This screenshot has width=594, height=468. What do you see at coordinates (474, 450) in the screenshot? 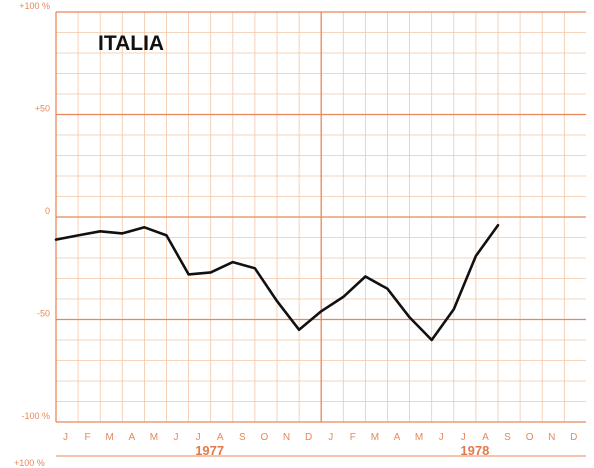
I see `year-label: 1978` at bounding box center [474, 450].